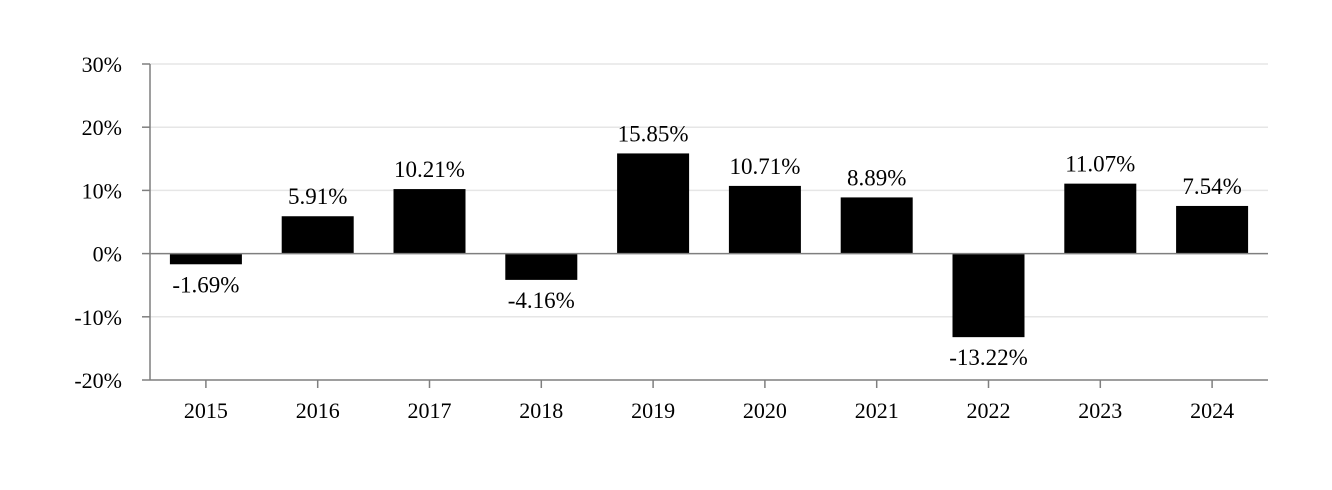 This screenshot has width=1332, height=490. I want to click on data-label-2016: 5.91%, so click(317, 196).